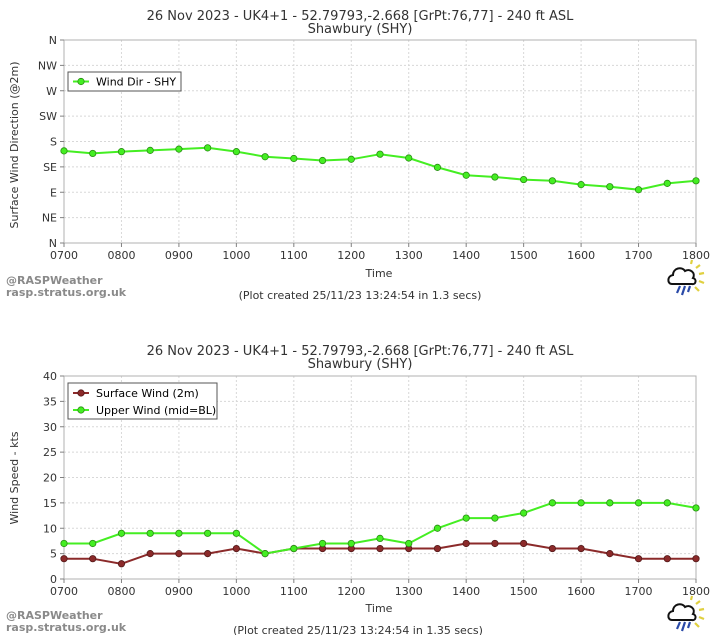 Image resolution: width=712 pixels, height=635 pixels. I want to click on chart1-y-tick-label: SE, so click(50, 167).